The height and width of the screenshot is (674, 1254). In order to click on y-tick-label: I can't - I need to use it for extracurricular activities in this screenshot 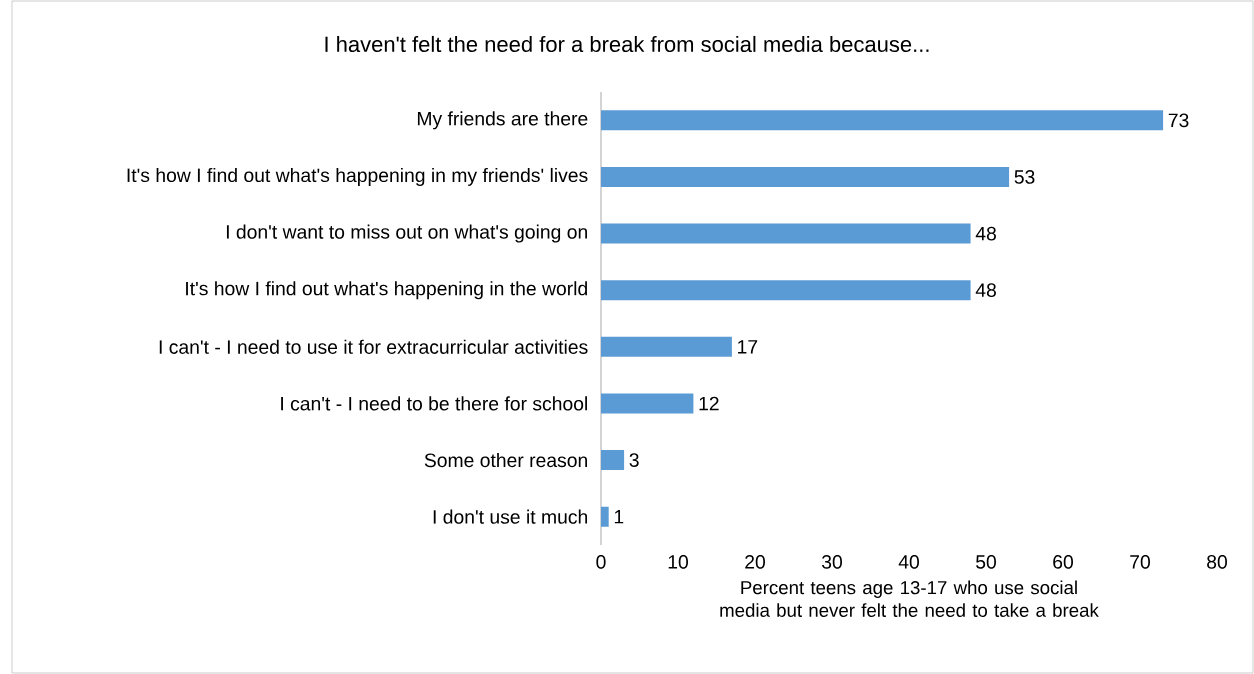, I will do `click(373, 346)`.